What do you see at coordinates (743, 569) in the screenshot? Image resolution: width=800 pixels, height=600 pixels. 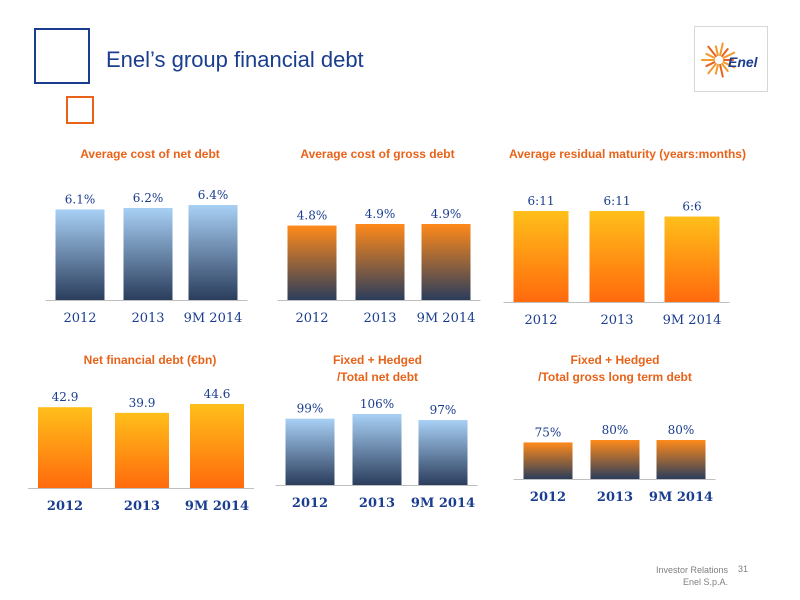 I see `page-number: 31` at bounding box center [743, 569].